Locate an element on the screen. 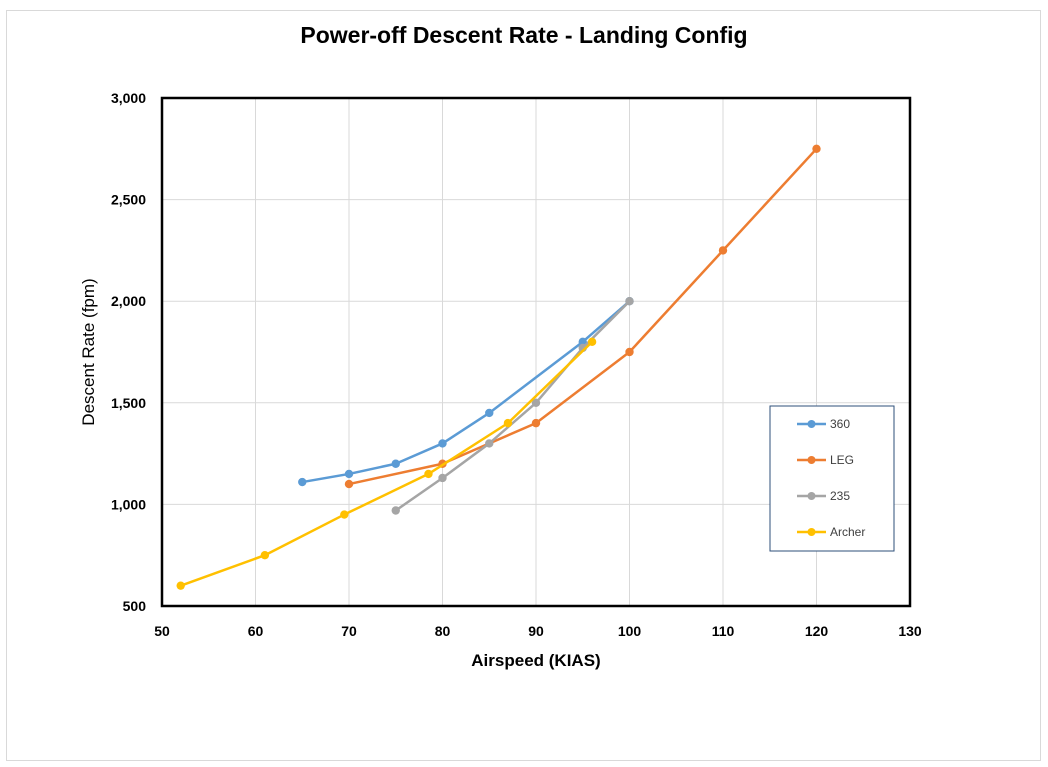 The width and height of the screenshot is (1048, 767). legend: 360 LEG 235 Archer is located at coordinates (832, 478).